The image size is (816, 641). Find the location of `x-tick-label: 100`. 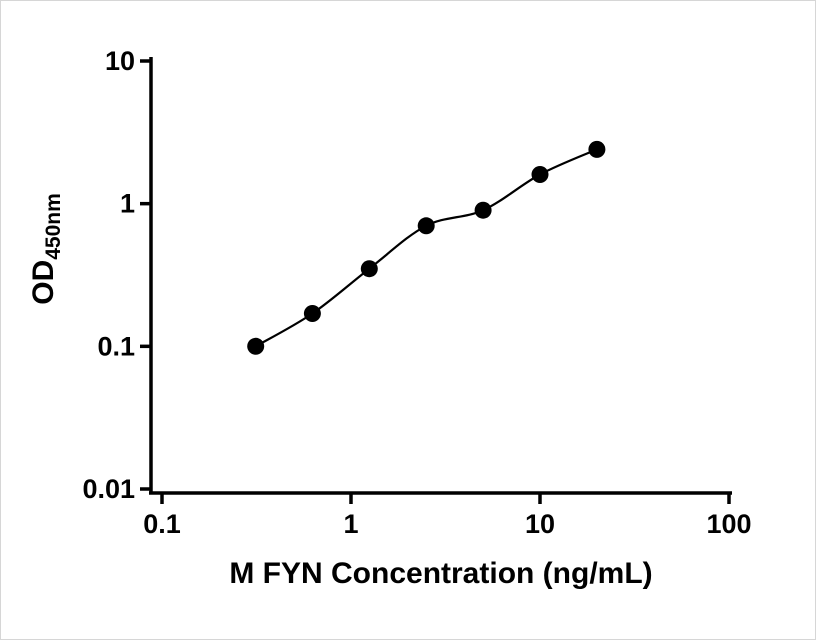

x-tick-label: 100 is located at coordinates (728, 524).